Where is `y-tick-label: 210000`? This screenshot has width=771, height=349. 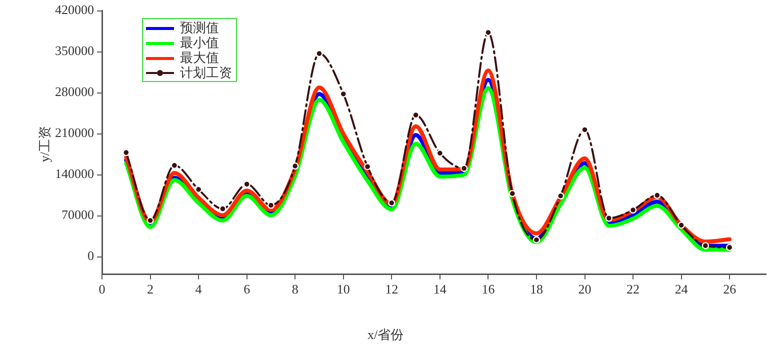
y-tick-label: 210000 is located at coordinates (74, 132).